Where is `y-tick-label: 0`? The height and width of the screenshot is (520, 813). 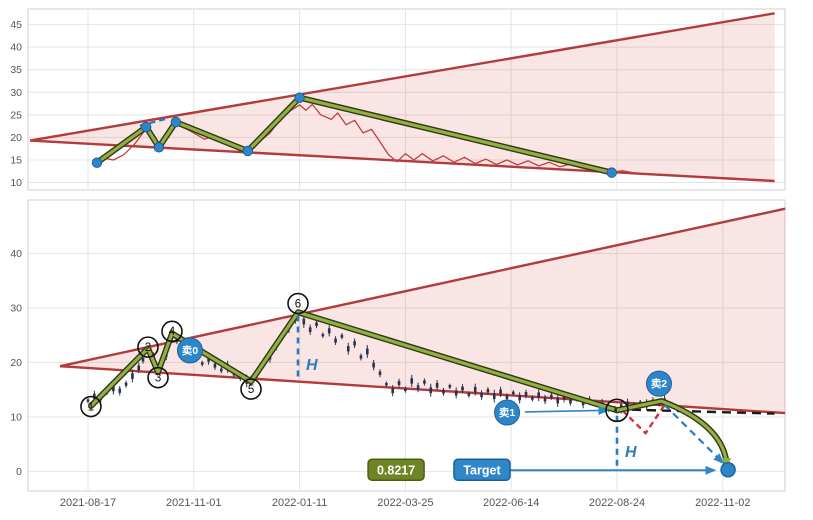
y-tick-label: 0 is located at coordinates (19, 472).